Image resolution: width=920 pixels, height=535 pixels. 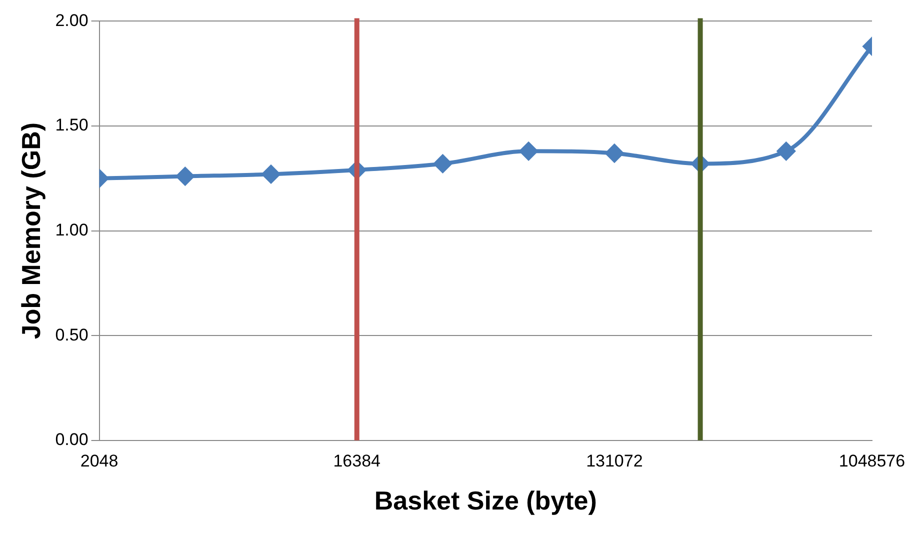 What do you see at coordinates (356, 460) in the screenshot?
I see `x-tick-label: 16384` at bounding box center [356, 460].